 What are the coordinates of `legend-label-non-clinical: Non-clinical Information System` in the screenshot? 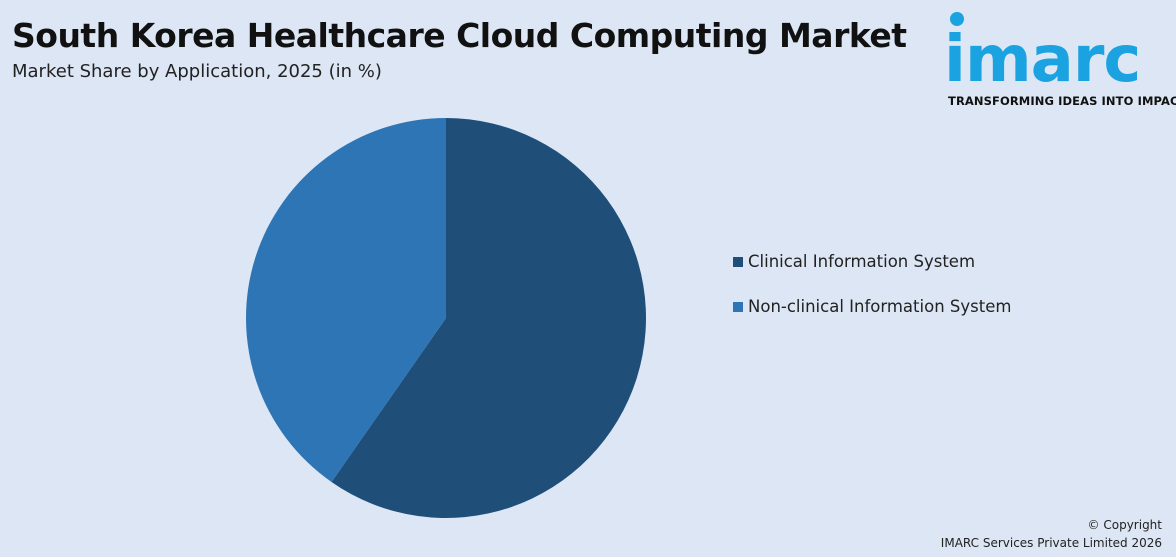 It's located at (880, 306).